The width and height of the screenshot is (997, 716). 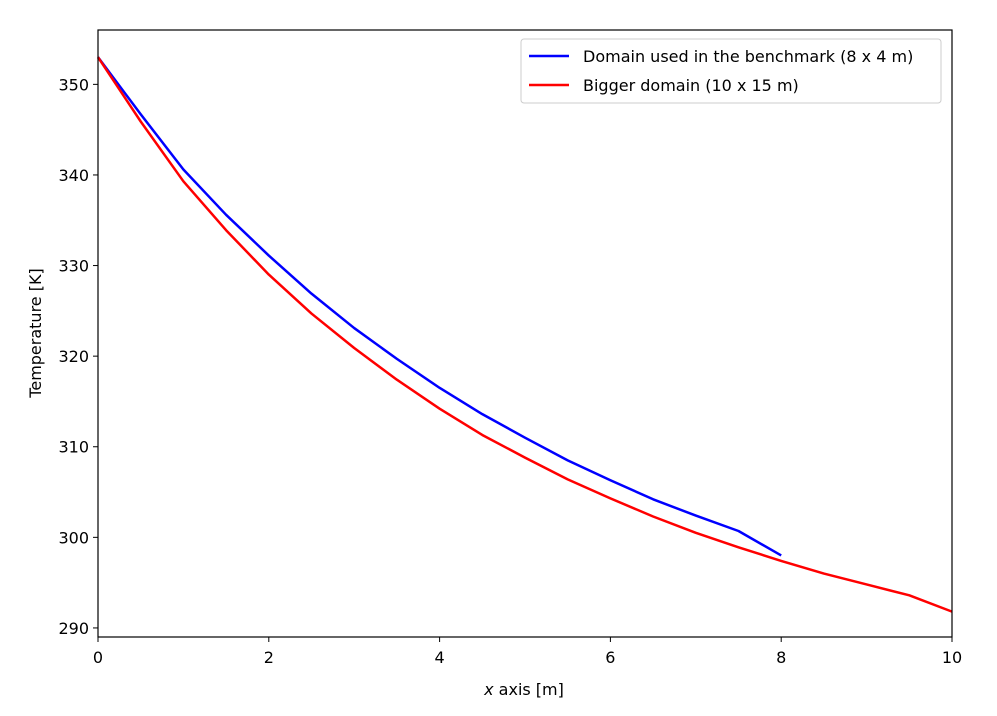 I want to click on y-tick-label: 330, so click(x=73, y=266).